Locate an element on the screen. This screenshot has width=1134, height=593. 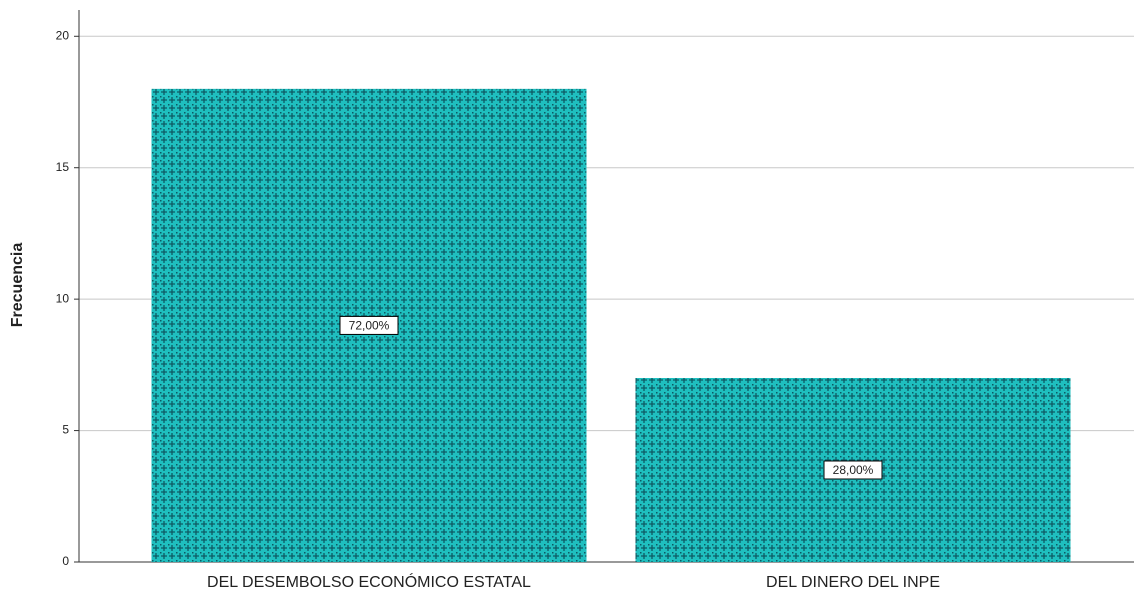
x-tick-label: DEL DINERO DEL INPE is located at coordinates (853, 582).